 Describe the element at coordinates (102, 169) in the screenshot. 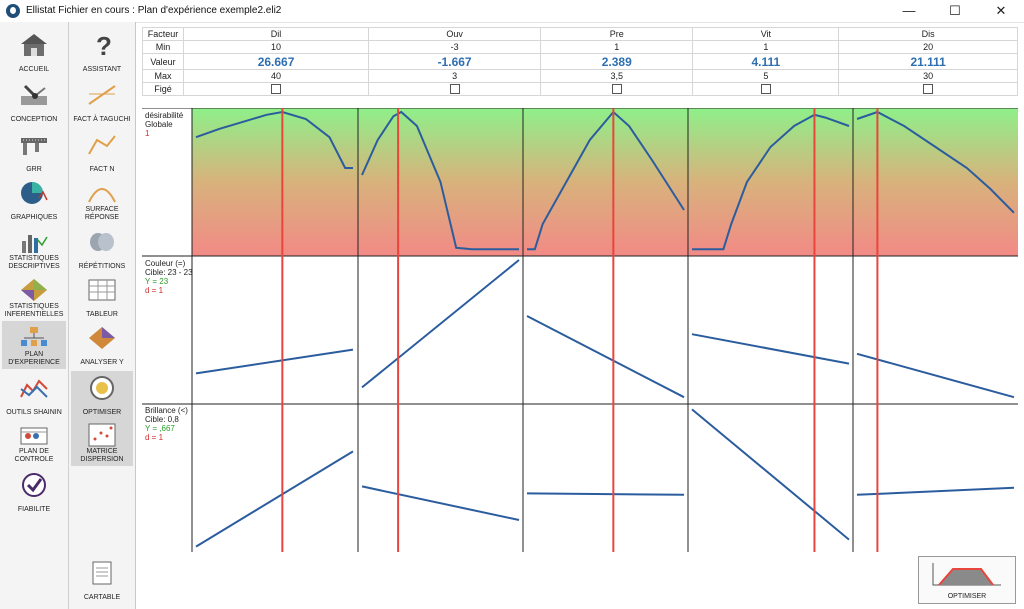

I see `nav2-label: FACT N` at that location.